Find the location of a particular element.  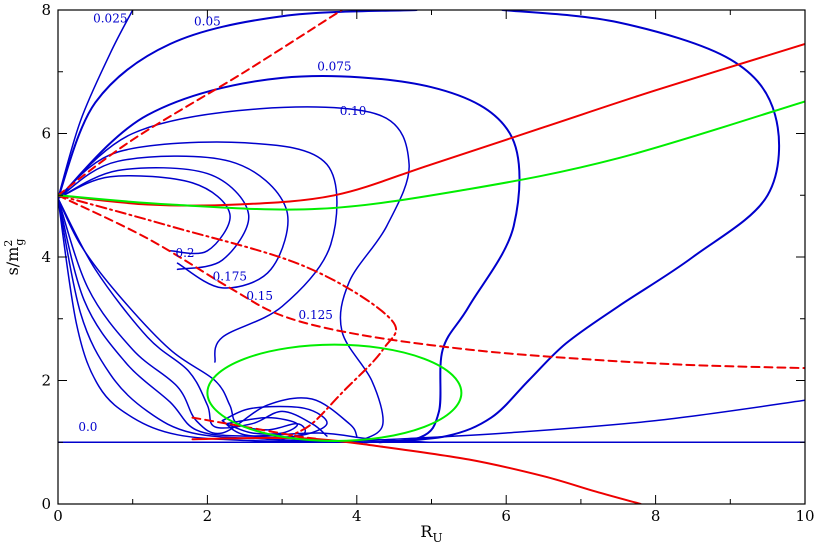

y-tick-label: 2 is located at coordinates (46, 381).